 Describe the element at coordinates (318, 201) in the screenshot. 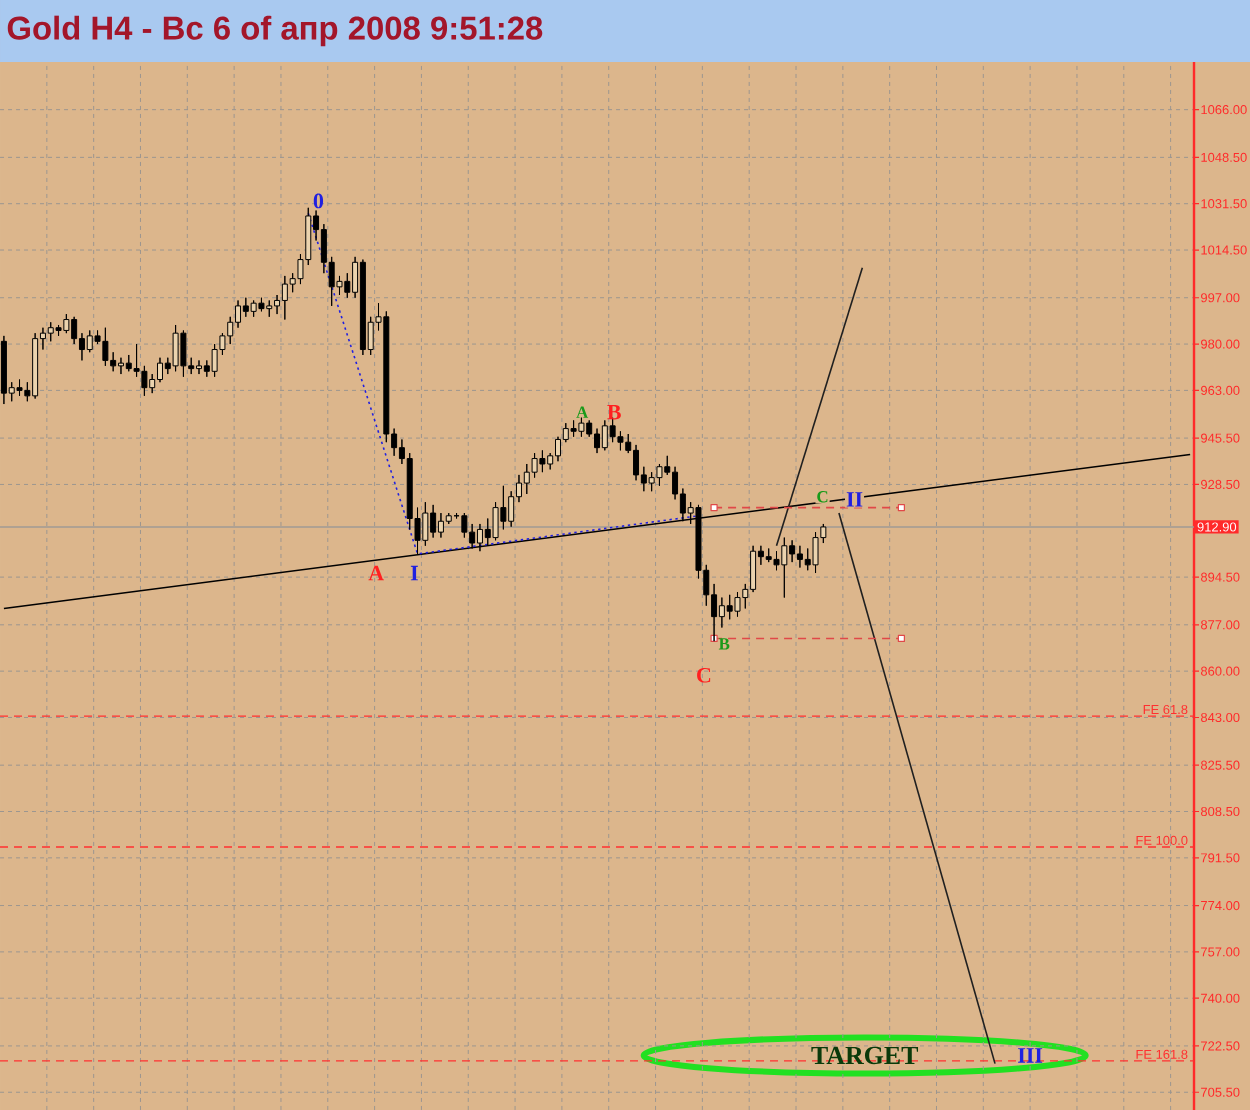

I see `annotation: 0` at that location.